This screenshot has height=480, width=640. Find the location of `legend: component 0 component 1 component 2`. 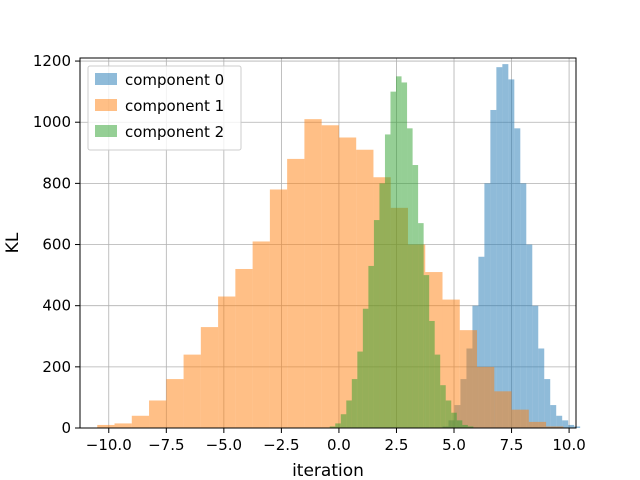

legend: component 0 component 1 component 2 is located at coordinates (164, 108).